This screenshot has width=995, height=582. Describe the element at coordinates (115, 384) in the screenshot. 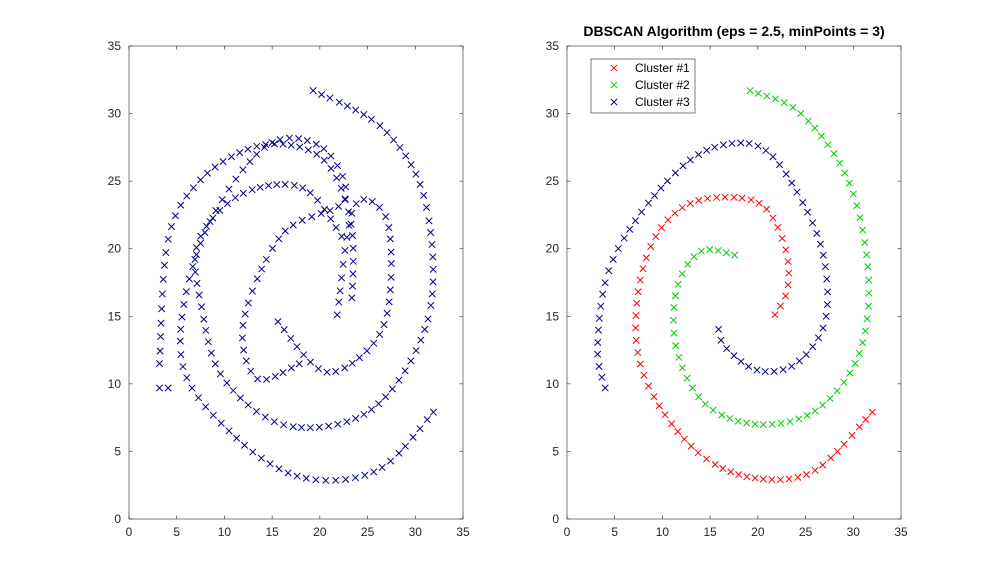

I see `y-tick-label: 10` at that location.